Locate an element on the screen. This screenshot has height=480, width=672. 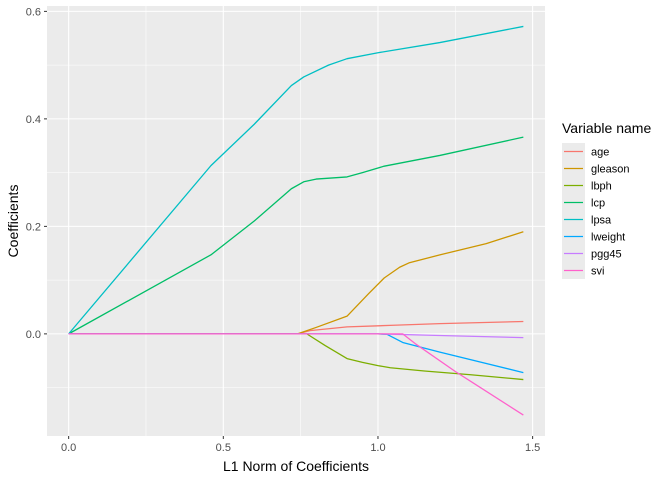
legend-label-svi: svi is located at coordinates (597, 272).